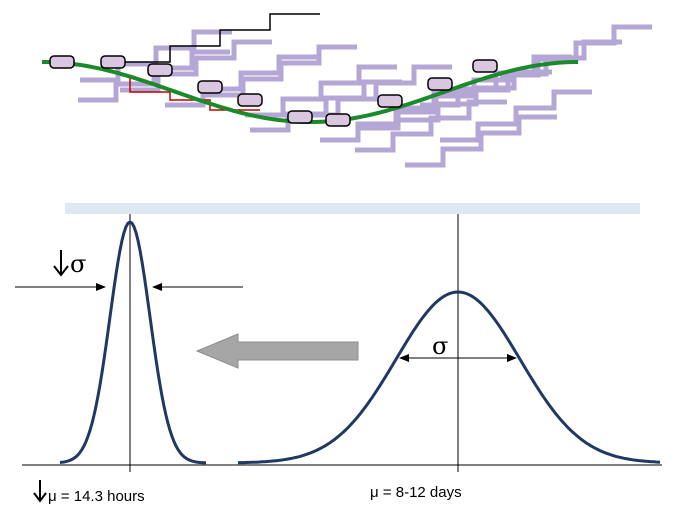 The height and width of the screenshot is (507, 676). Describe the element at coordinates (133, 342) in the screenshot. I see `narrow-distribution` at that location.